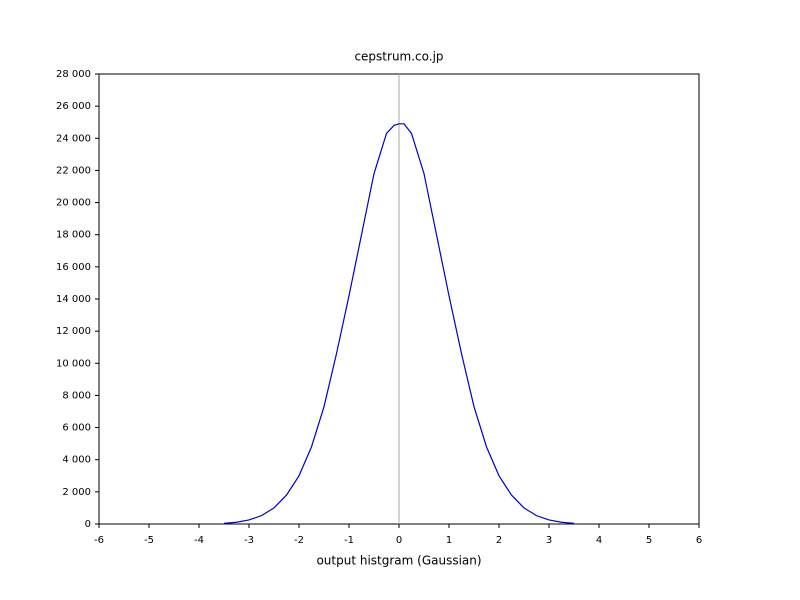  I want to click on y-tick-label: 14 000, so click(73, 299).